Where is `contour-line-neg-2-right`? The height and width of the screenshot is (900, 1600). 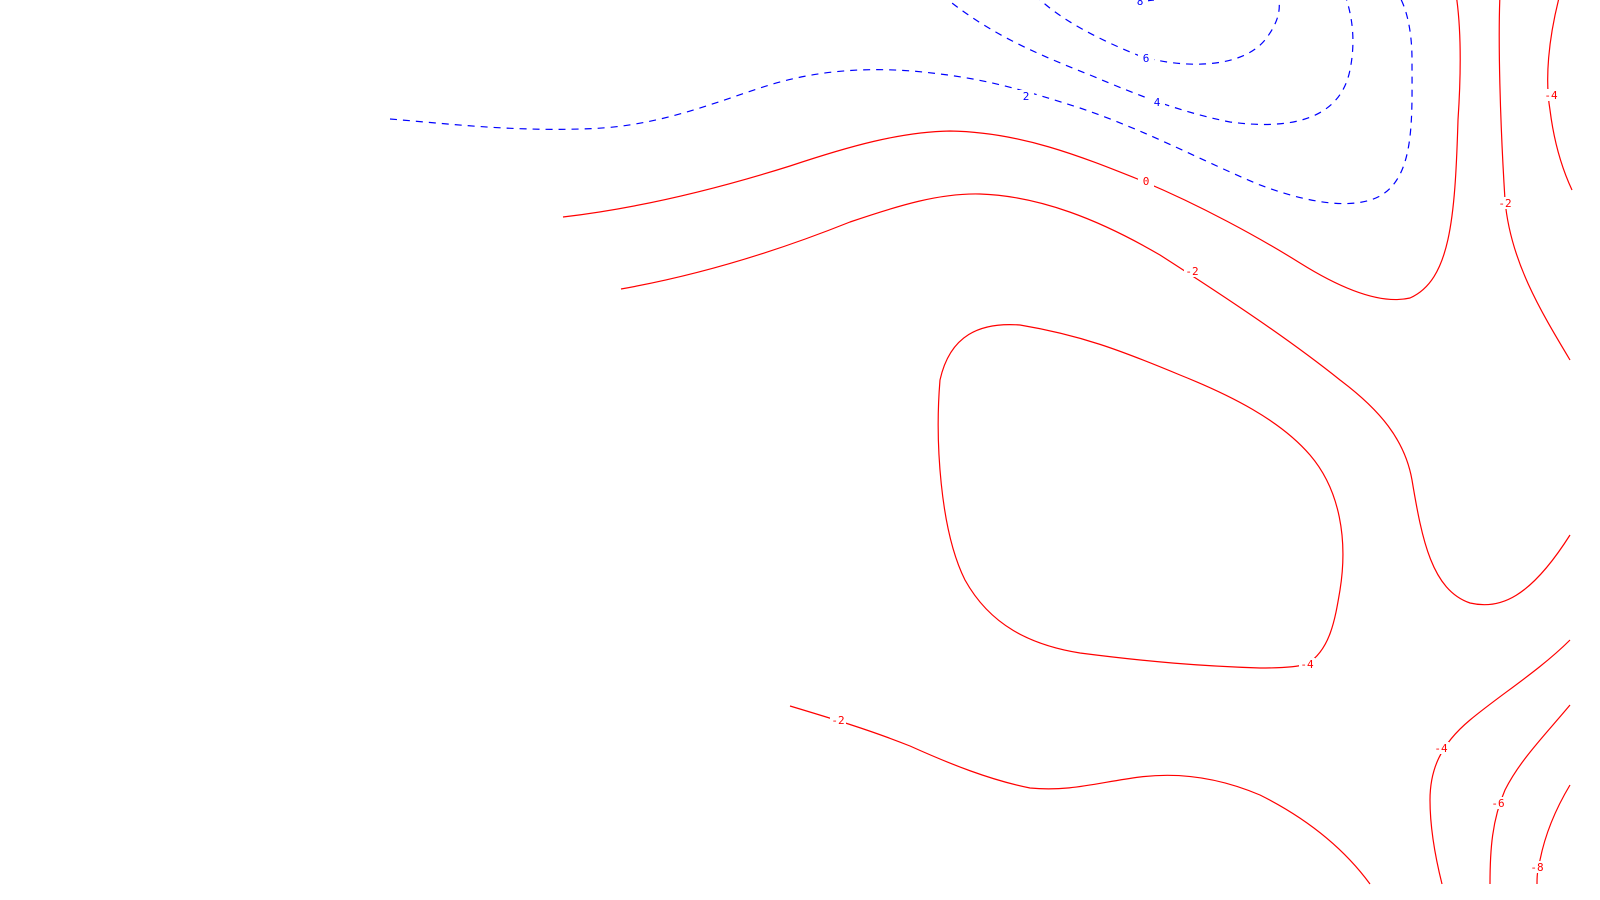
contour-line-neg-2-right is located at coordinates (1534, 180).